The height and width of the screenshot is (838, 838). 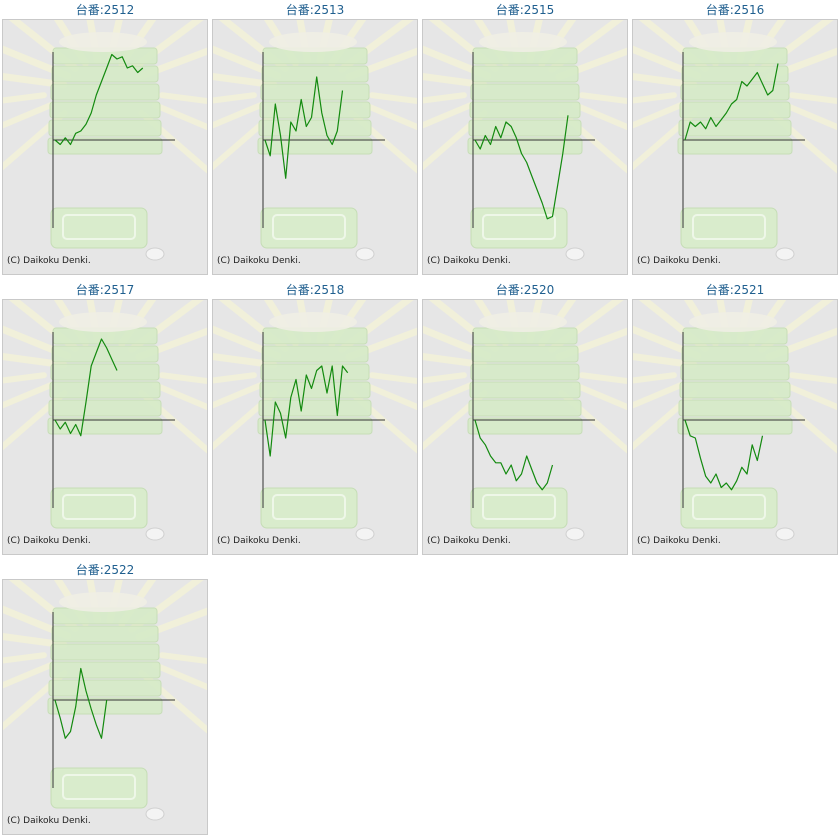 I want to click on chart-panel-2515: 台番:2515 (C) Daikoku Denki., so click(x=525, y=138).